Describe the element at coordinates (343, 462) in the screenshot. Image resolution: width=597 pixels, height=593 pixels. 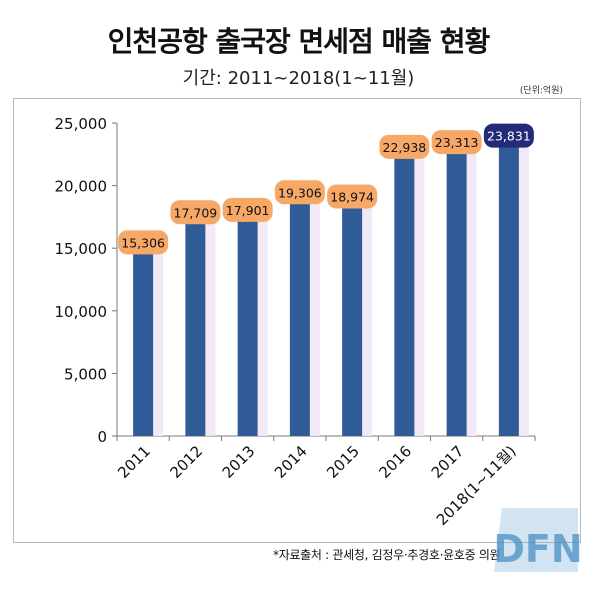
I see `x-tick-label: 2015` at that location.